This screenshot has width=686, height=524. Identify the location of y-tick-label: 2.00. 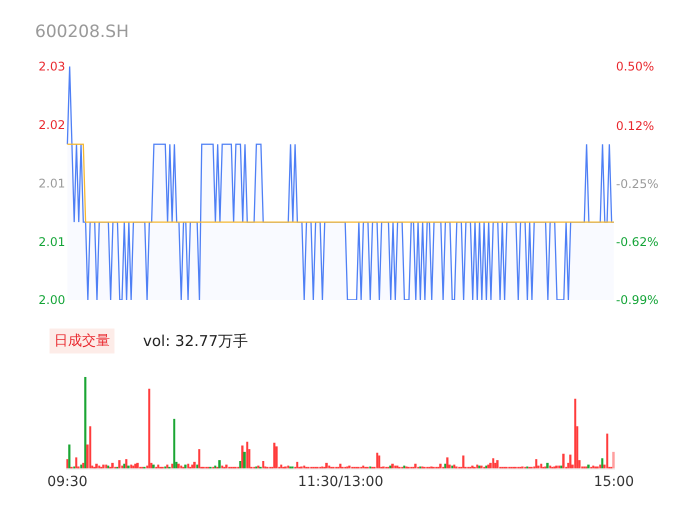
(52, 300).